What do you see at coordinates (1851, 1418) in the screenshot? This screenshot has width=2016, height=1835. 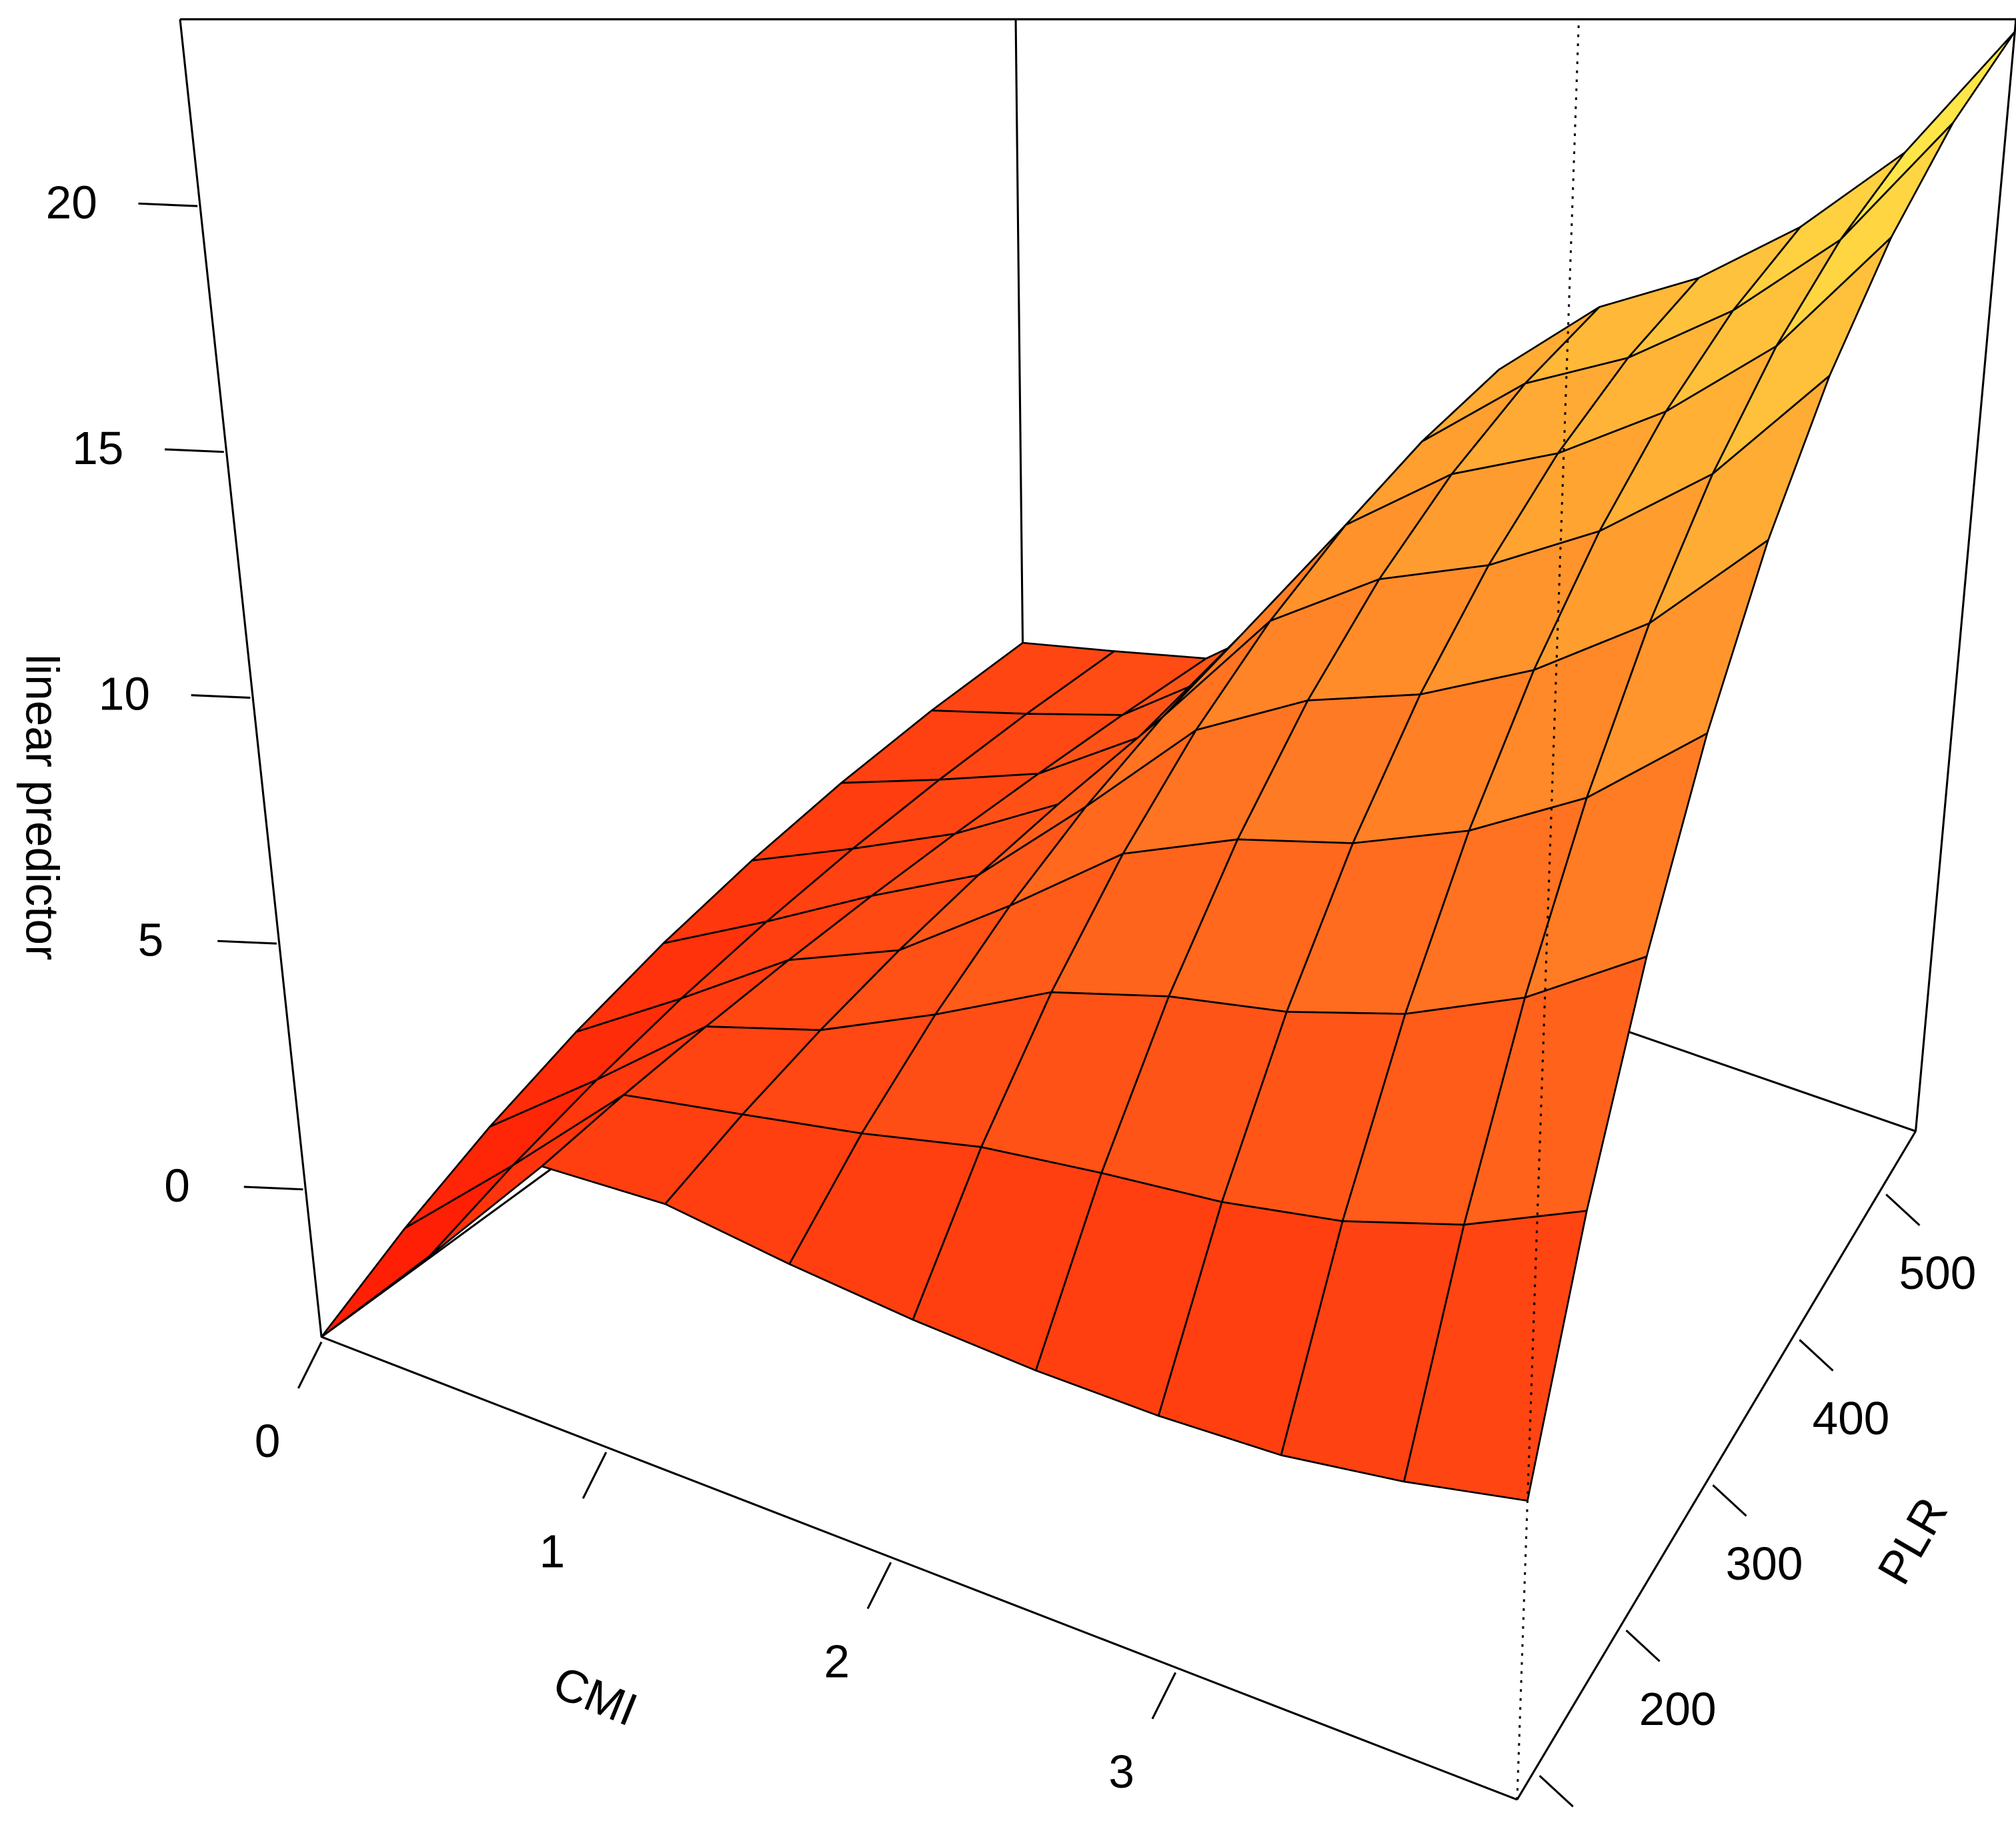 I see `y-tick-label: 400` at bounding box center [1851, 1418].